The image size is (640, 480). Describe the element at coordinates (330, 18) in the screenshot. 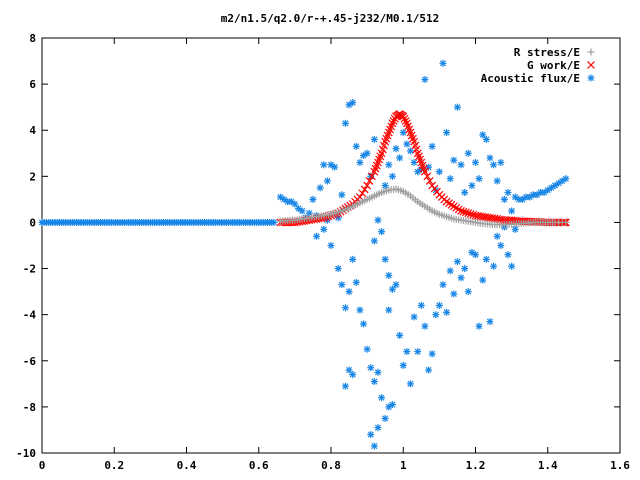

I see `chart-title: m2/n1.5/q2.0/r-+.45-j232/M0.1/512` at that location.